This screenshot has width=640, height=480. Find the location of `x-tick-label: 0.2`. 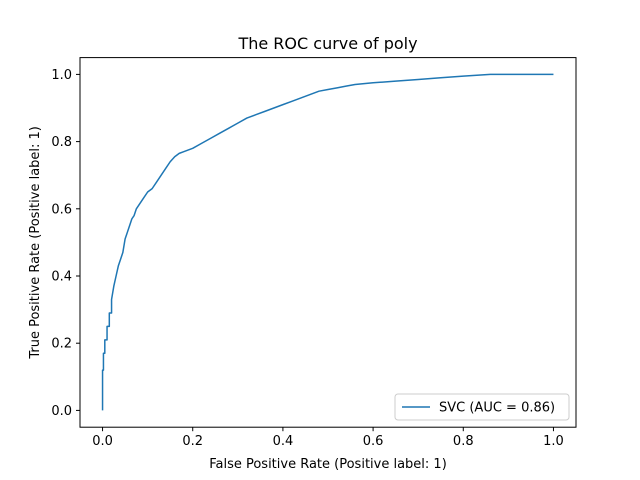

x-tick-label: 0.2 is located at coordinates (192, 441).